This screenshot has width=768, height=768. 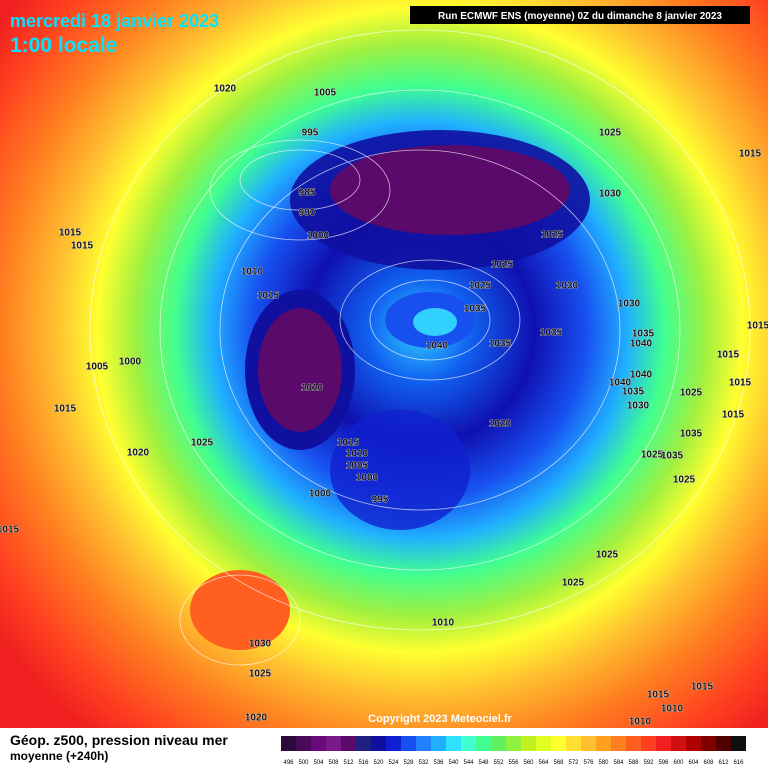 I want to click on scale-label: 576, so click(x=588, y=763).